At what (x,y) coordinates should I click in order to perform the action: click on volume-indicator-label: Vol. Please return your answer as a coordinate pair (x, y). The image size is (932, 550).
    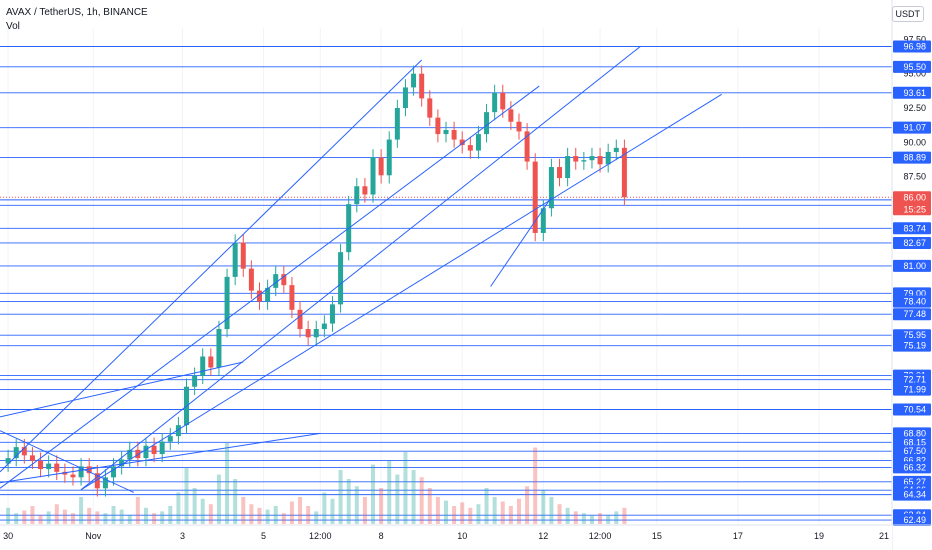
    Looking at the image, I should click on (13, 26).